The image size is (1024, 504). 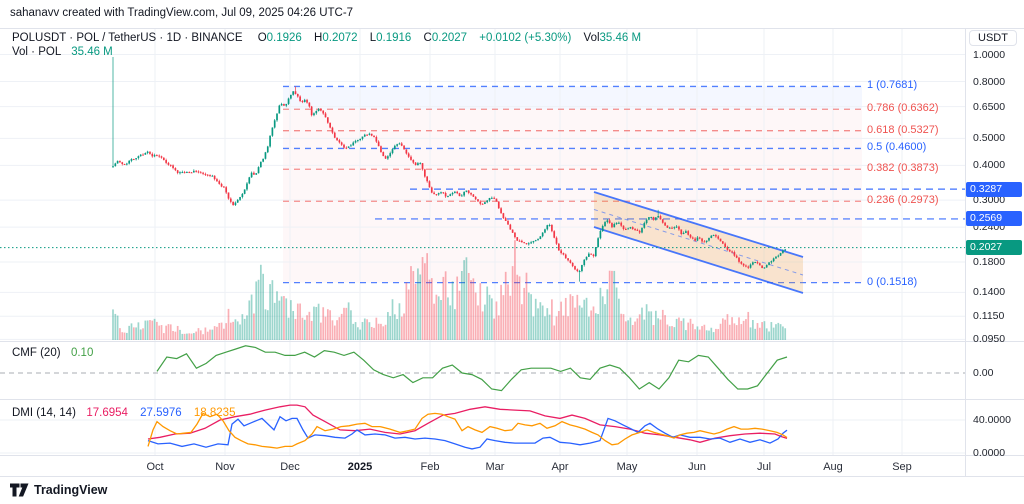 What do you see at coordinates (92, 52) in the screenshot?
I see `volume-legend-value: 35.46 M` at bounding box center [92, 52].